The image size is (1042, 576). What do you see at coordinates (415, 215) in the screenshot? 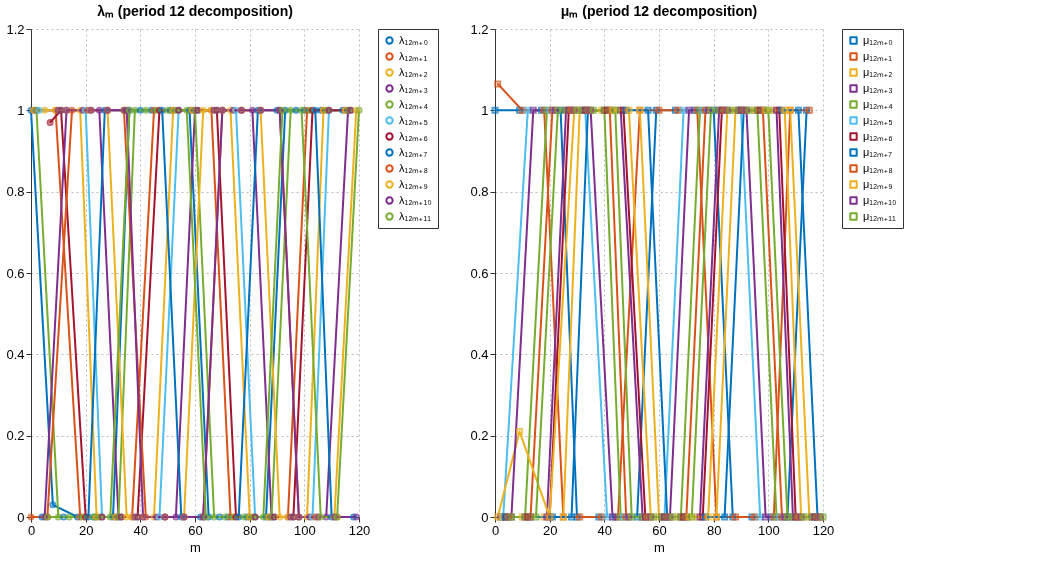
I see `legend-label: λ₁₂ₘ₊₁₁` at bounding box center [415, 215].